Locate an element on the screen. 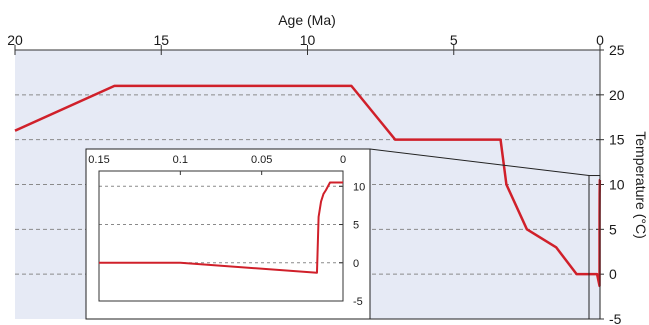 The image size is (649, 325). zoom-box is located at coordinates (594, 247).